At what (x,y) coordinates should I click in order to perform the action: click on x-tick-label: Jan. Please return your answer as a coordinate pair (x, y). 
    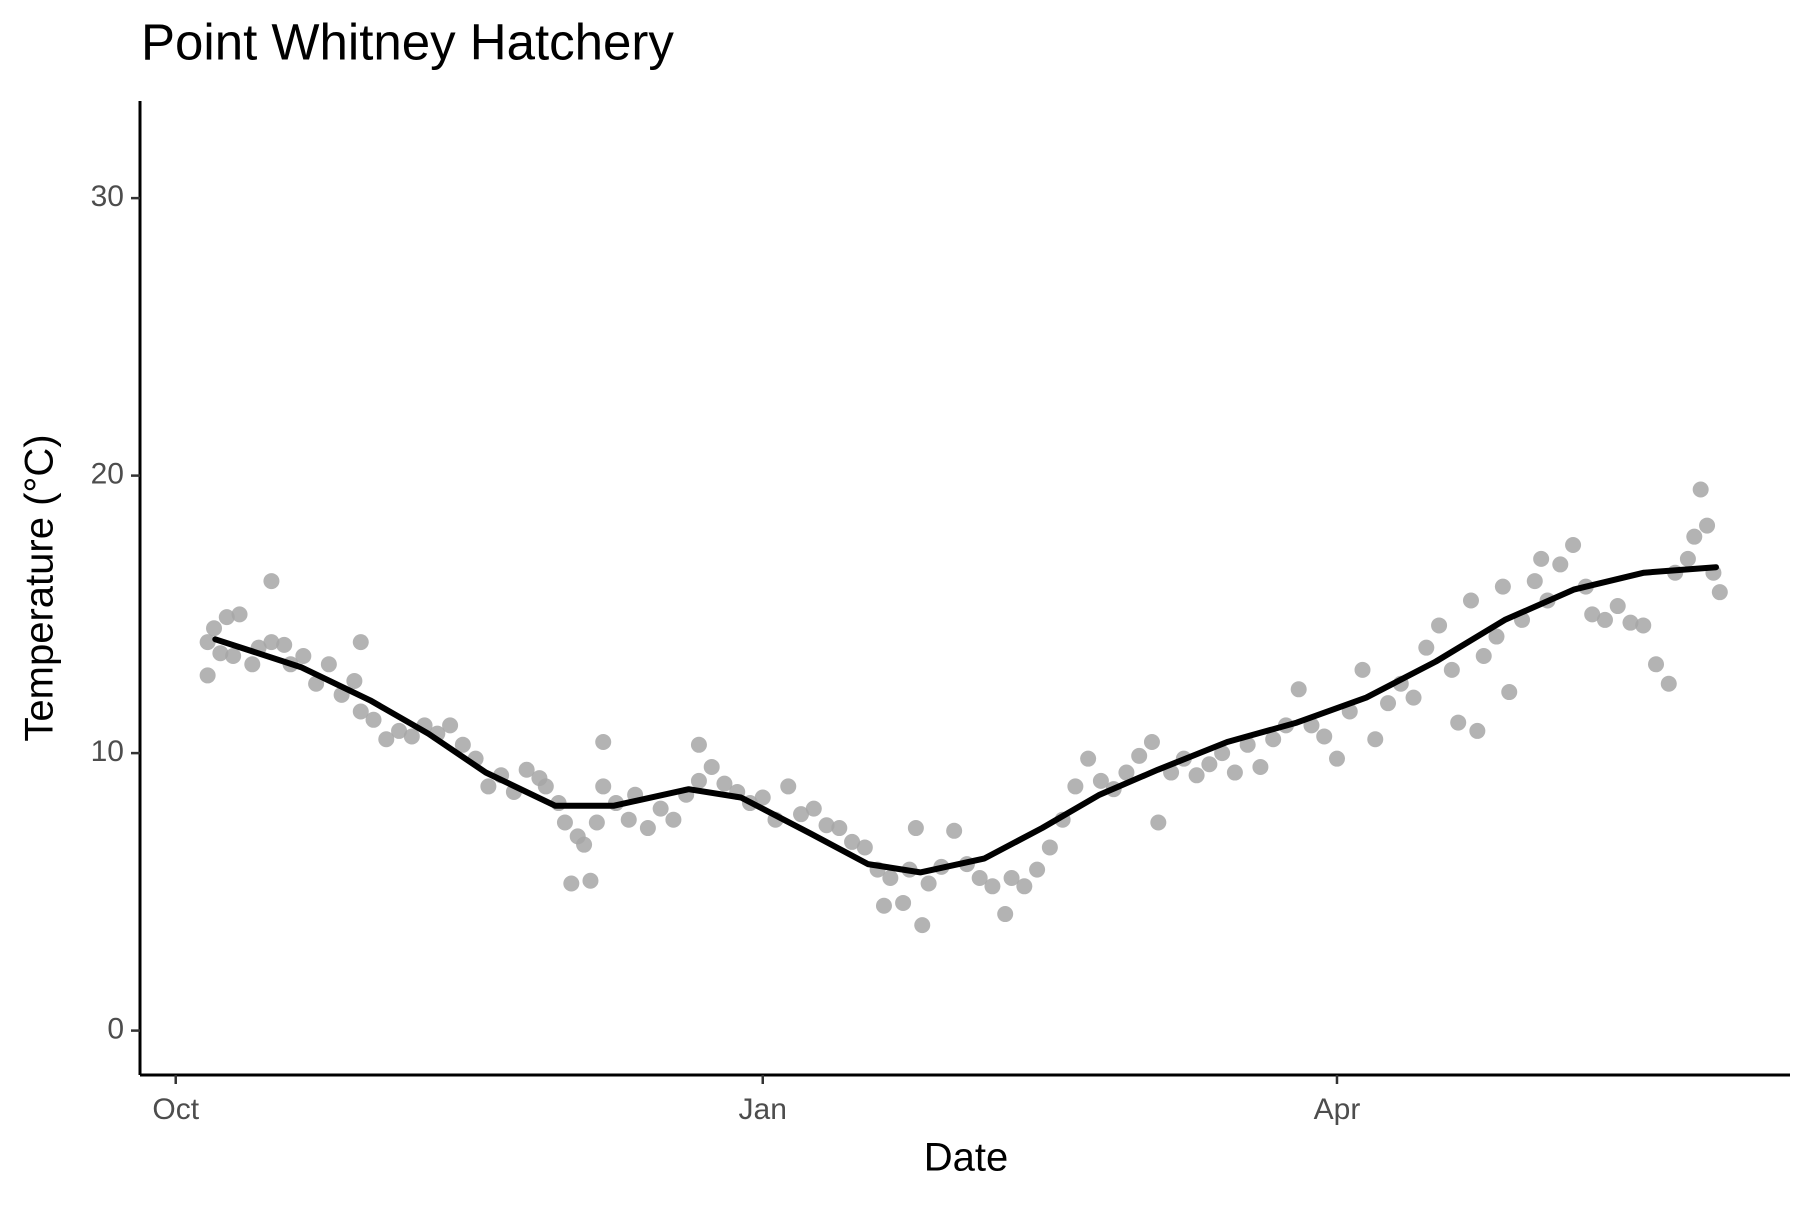
    Looking at the image, I should click on (763, 1109).